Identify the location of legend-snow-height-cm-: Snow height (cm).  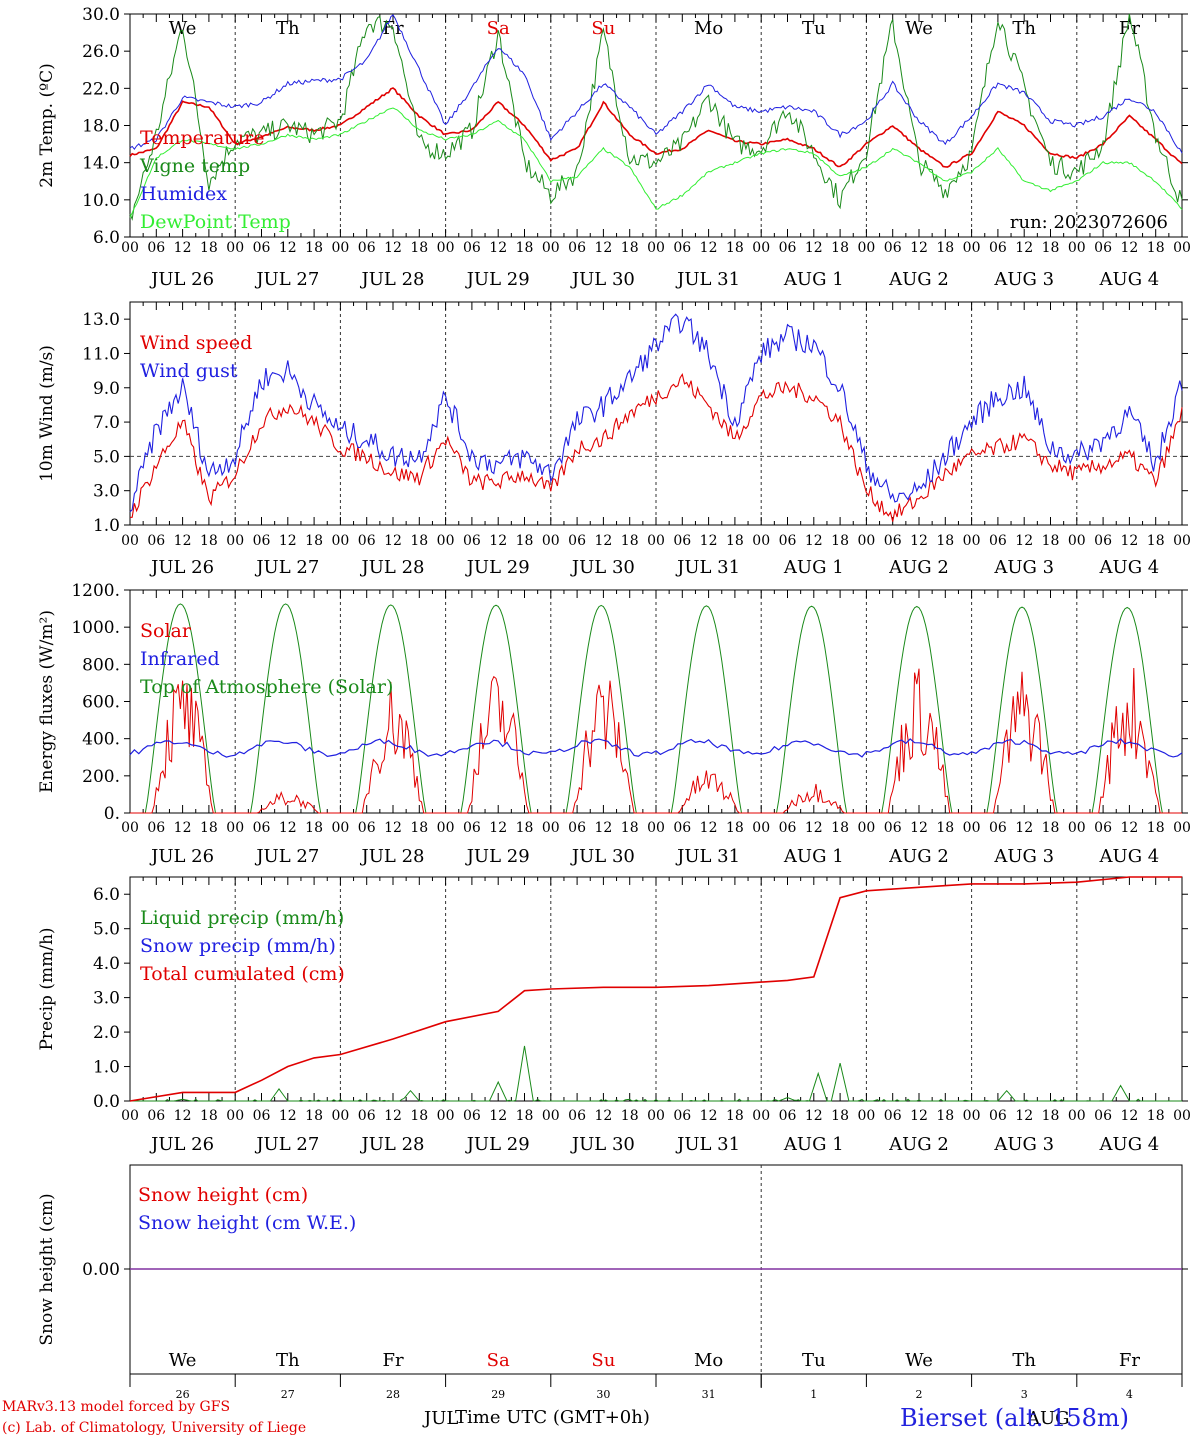
(223, 1195).